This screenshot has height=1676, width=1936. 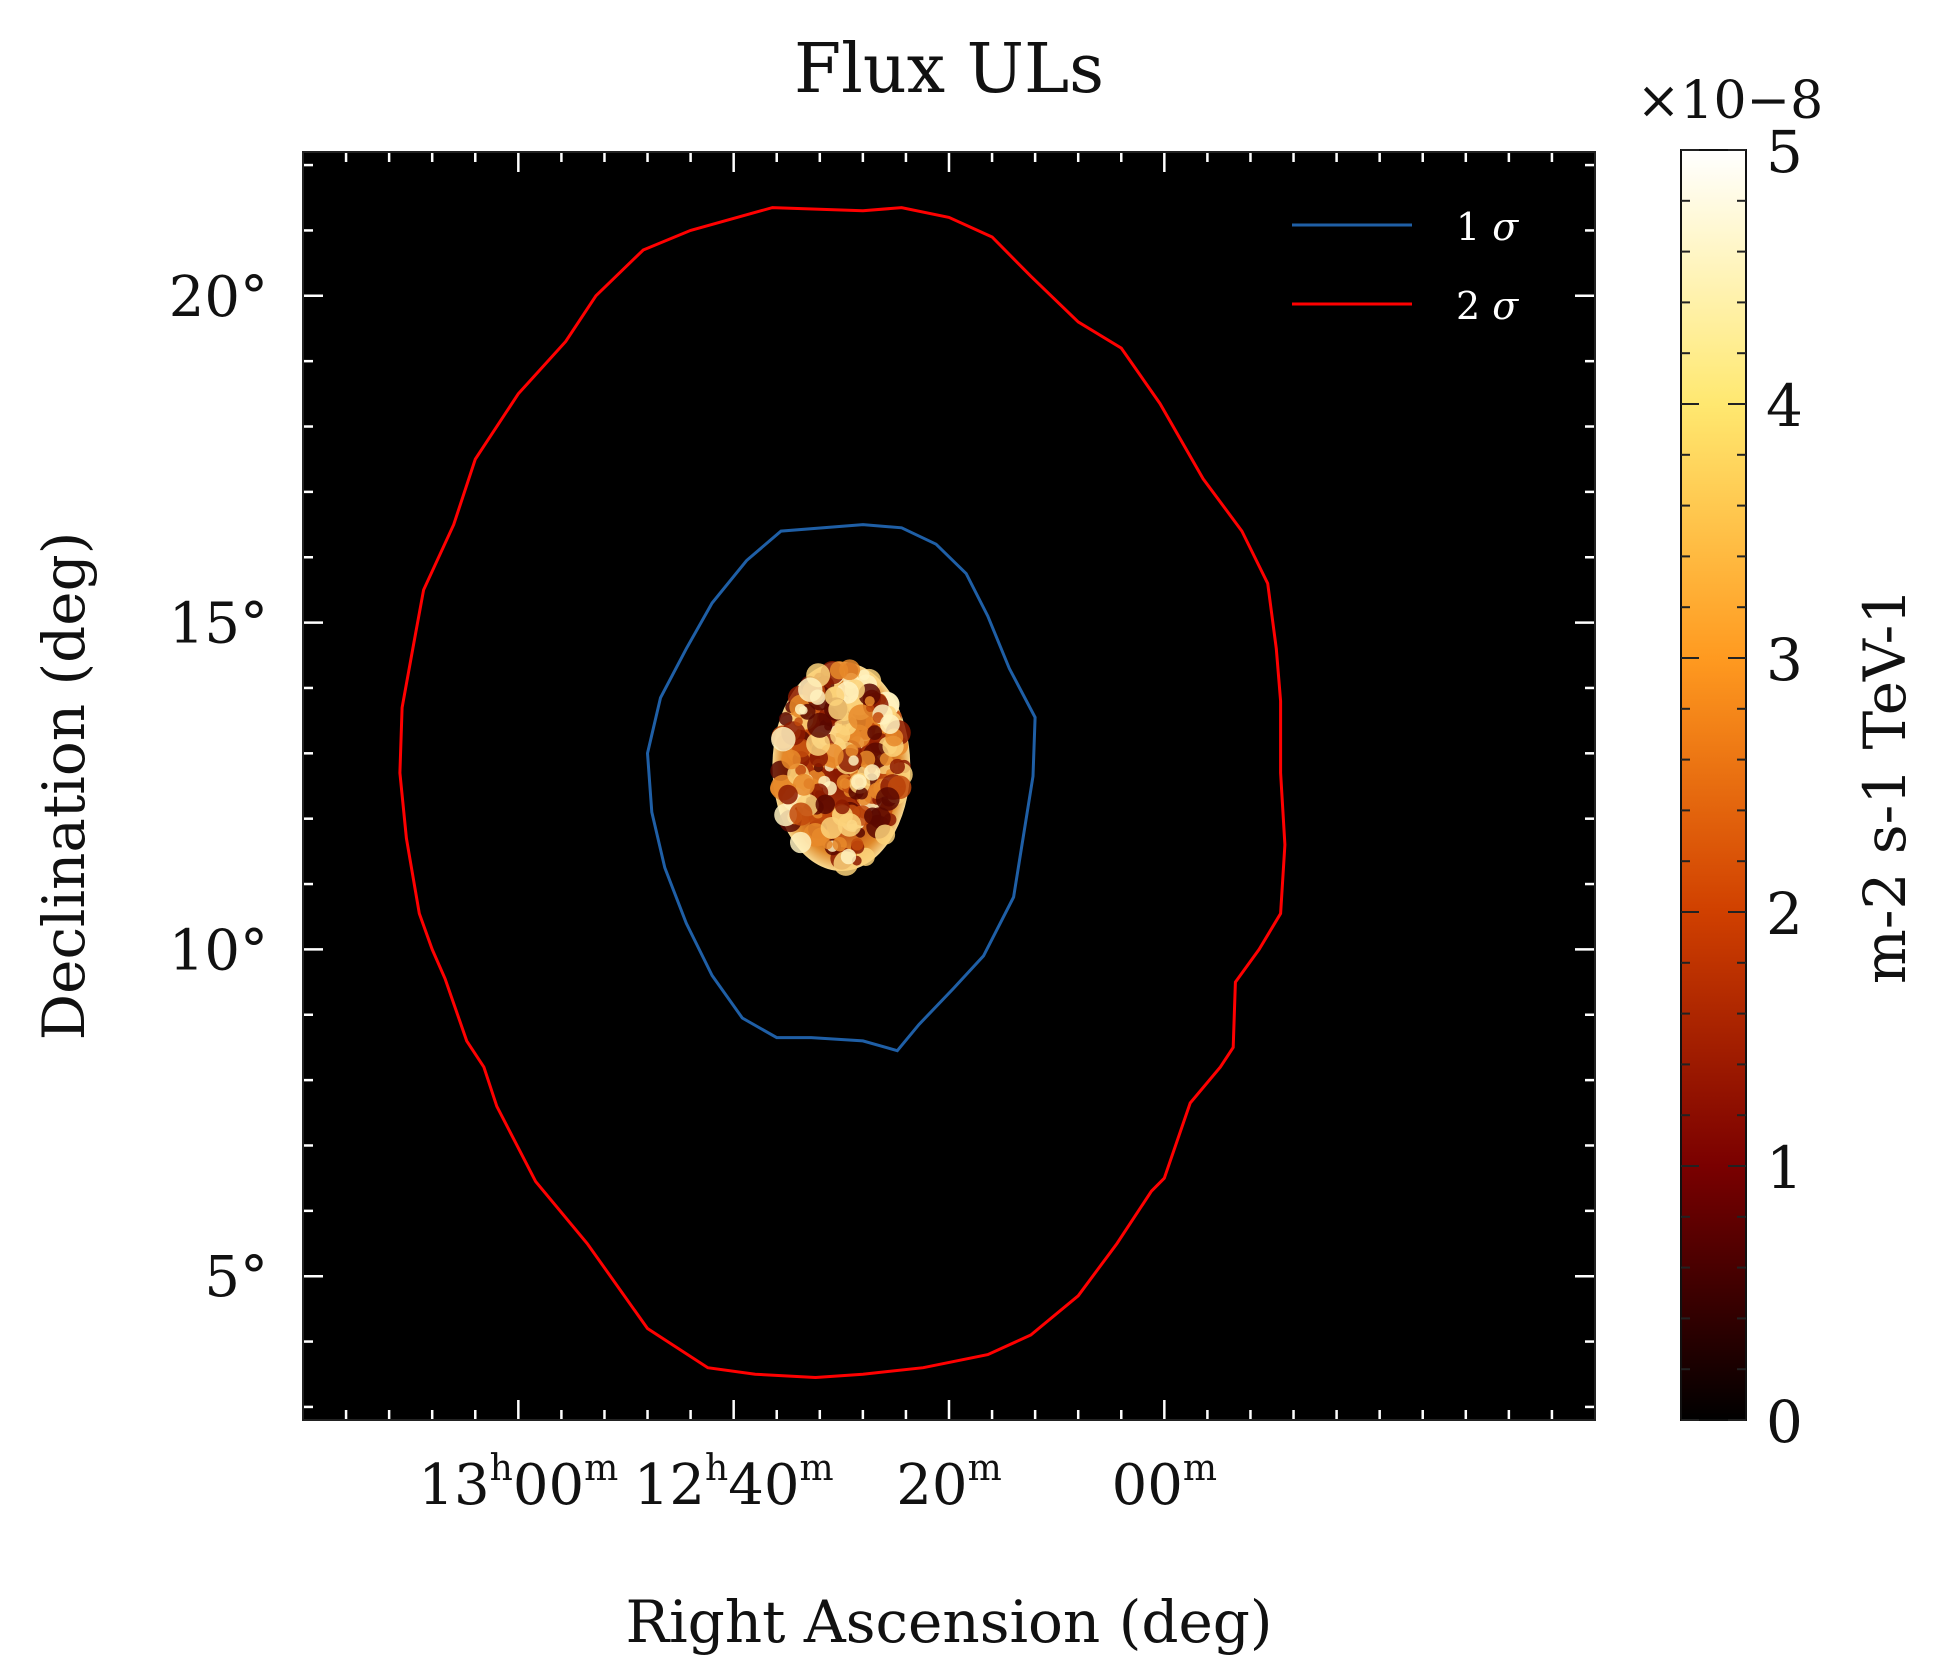 What do you see at coordinates (518, 1483) in the screenshot?
I see `x-tick-label: 13h00m` at bounding box center [518, 1483].